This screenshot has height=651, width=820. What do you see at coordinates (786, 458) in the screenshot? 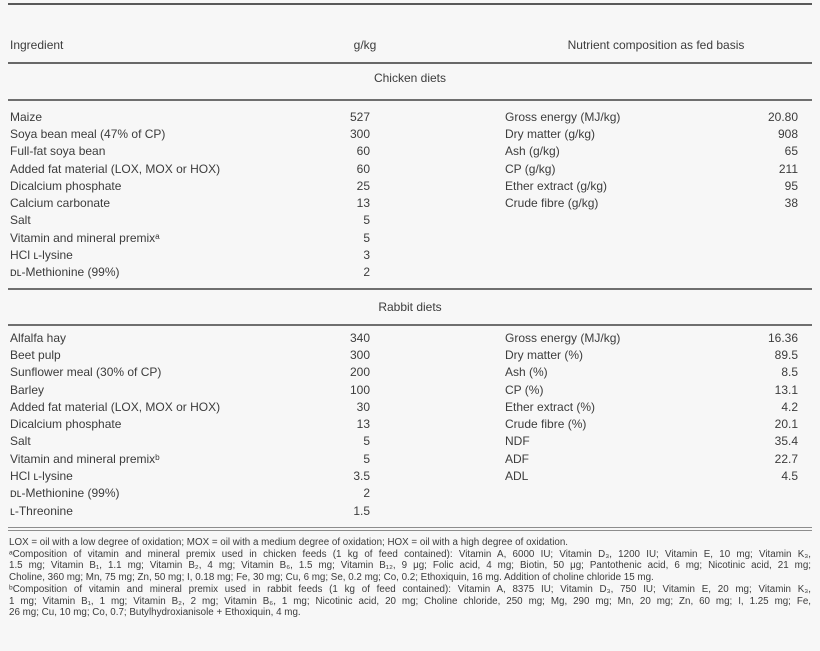
I see `nutrient-value: 22.7` at bounding box center [786, 458].